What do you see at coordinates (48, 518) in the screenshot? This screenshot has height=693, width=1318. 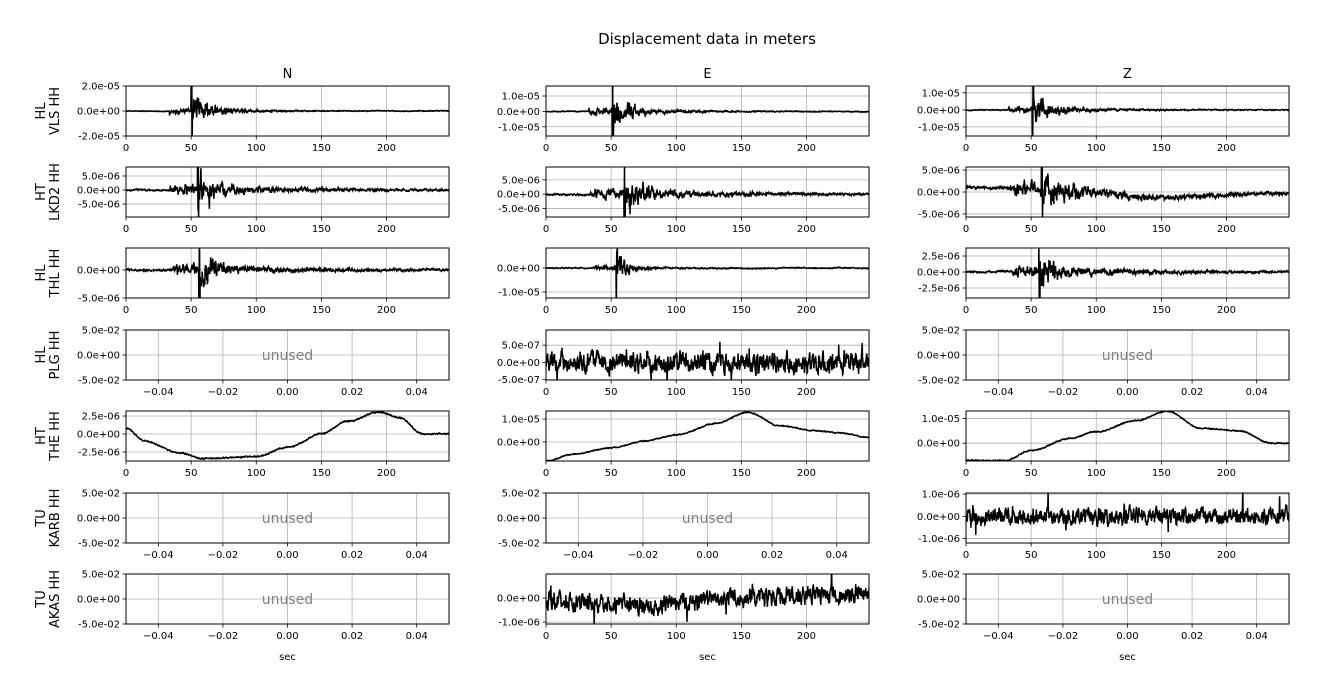 I see `row-label: TU KARB HH` at bounding box center [48, 518].